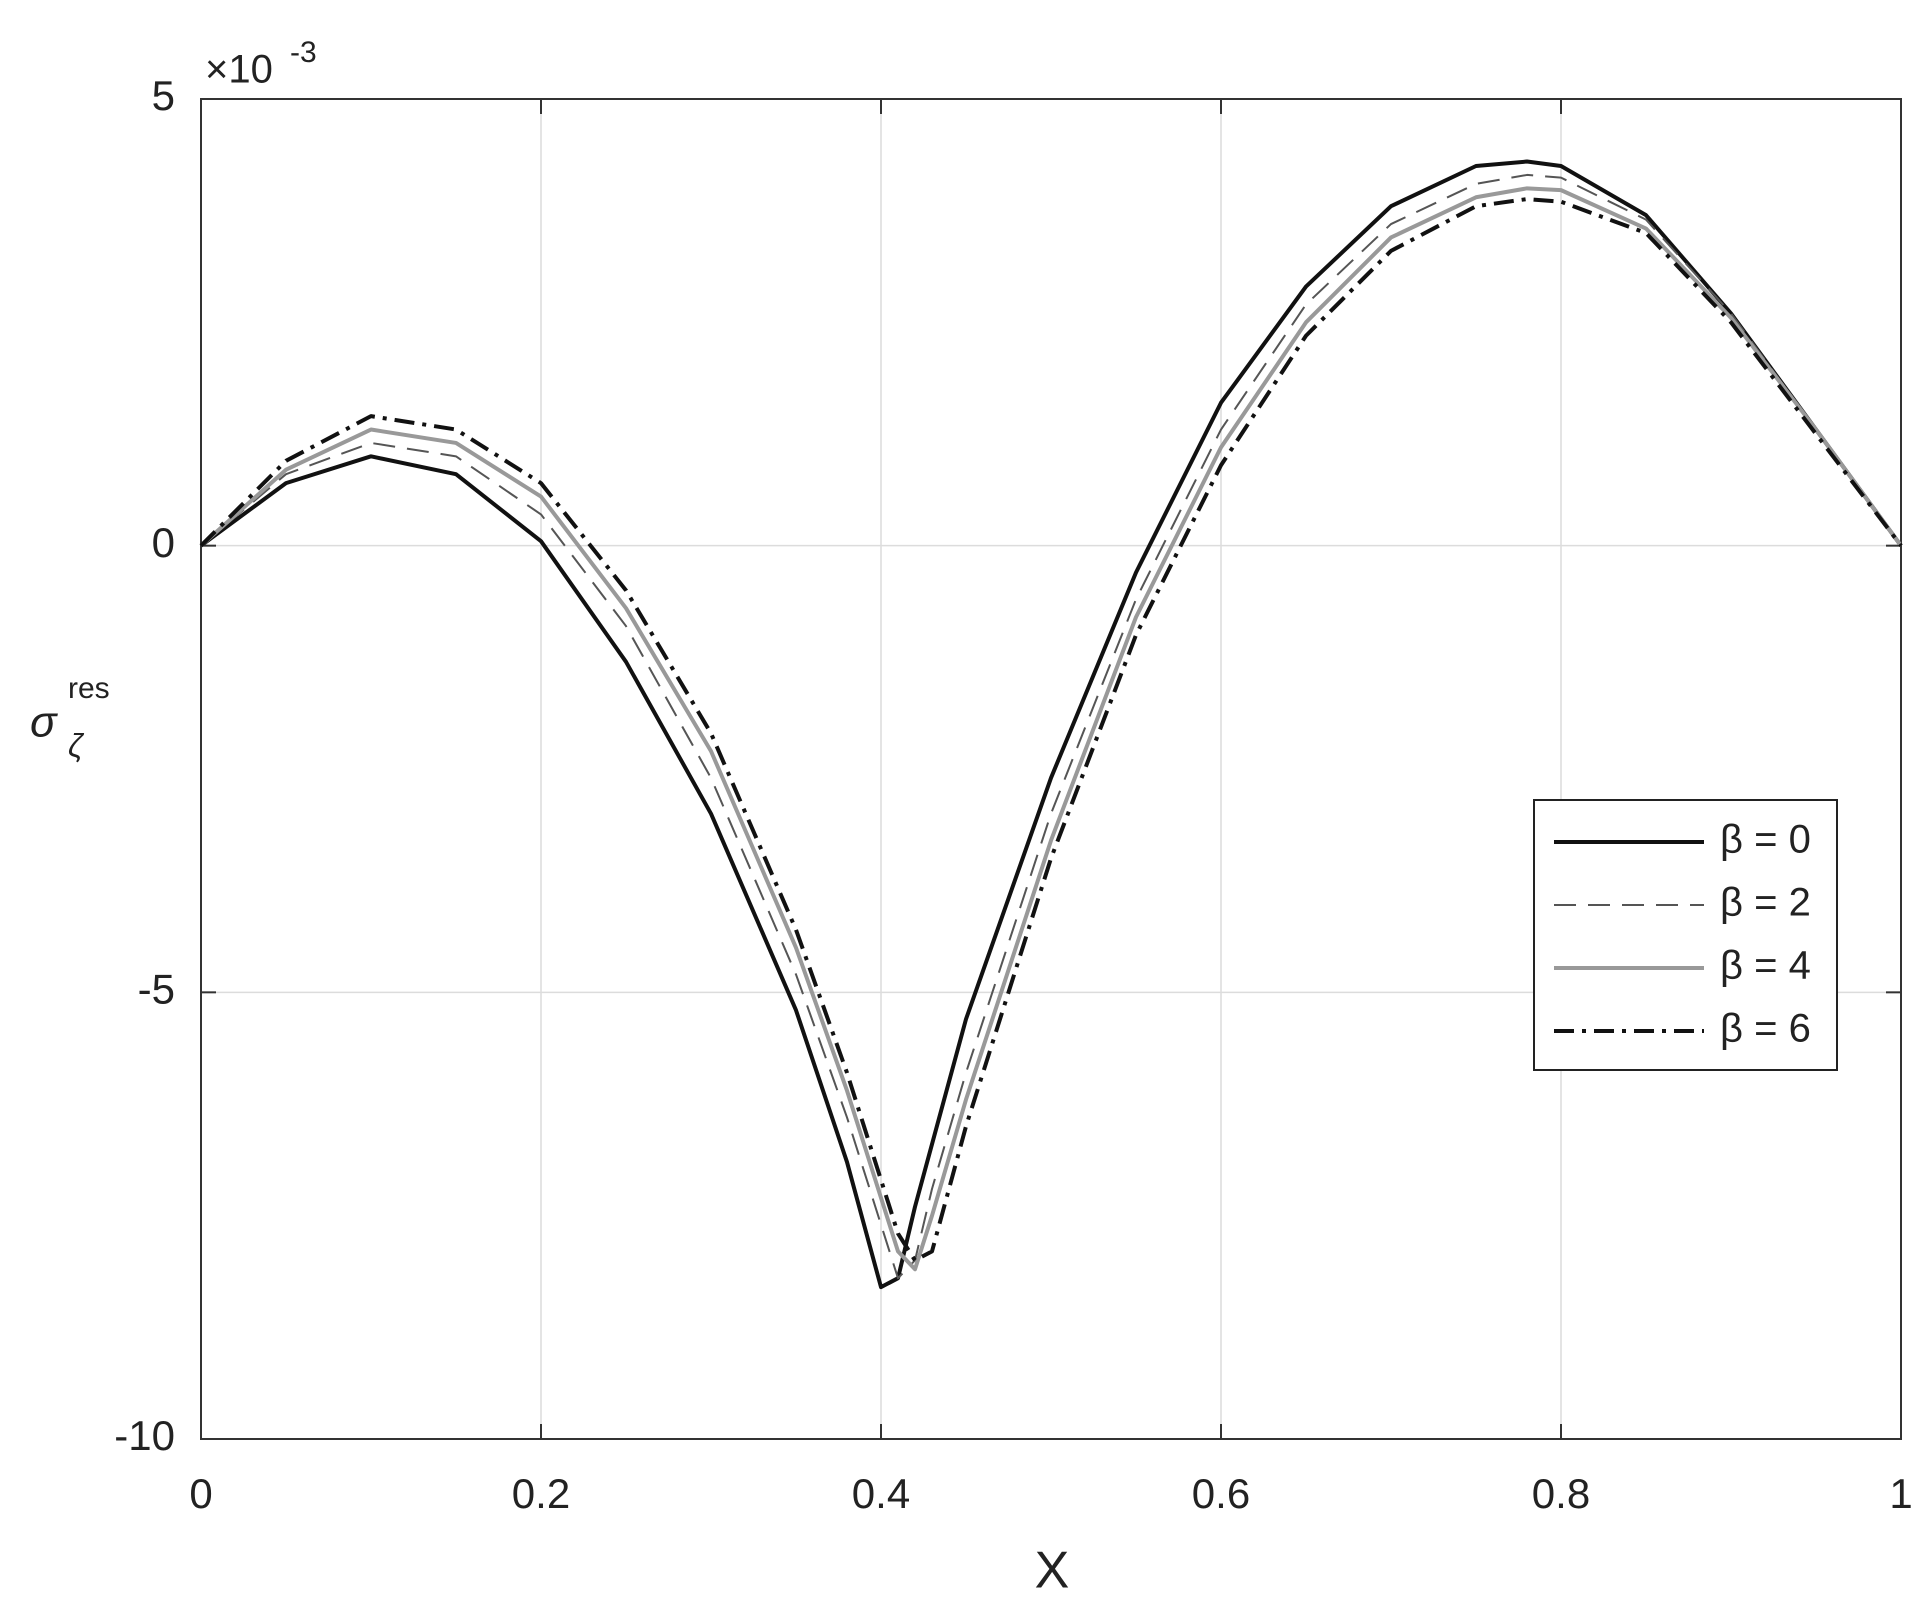 The width and height of the screenshot is (1926, 1612). Describe the element at coordinates (1765, 1029) in the screenshot. I see `legend-label: β = 6` at that location.